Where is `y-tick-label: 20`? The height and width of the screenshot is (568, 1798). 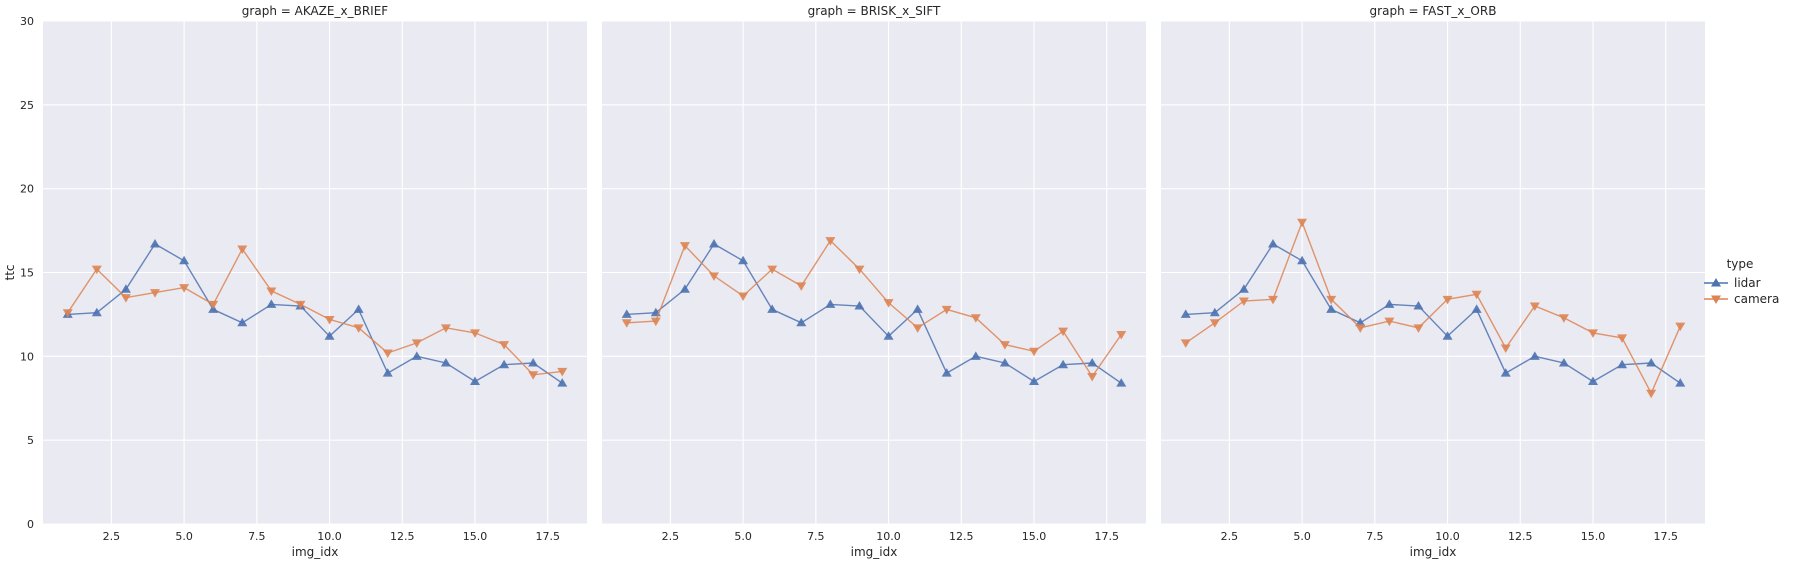 y-tick-label: 20 is located at coordinates (27, 189).